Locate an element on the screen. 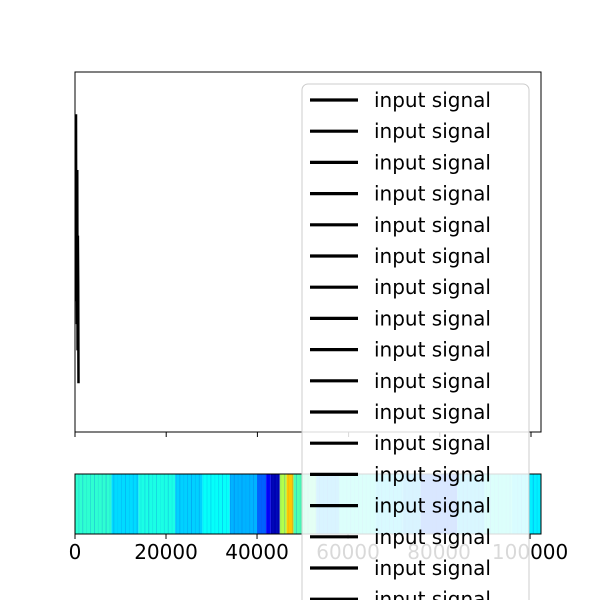  heatmap-x-tick-label: 40000 is located at coordinates (257, 552).